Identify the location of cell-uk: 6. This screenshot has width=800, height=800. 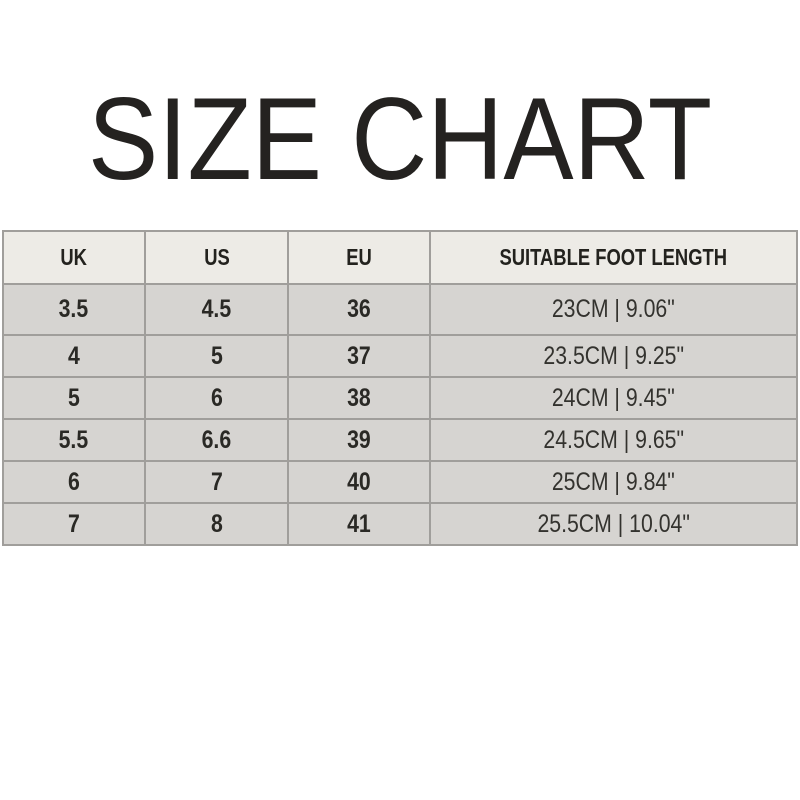
(74, 482).